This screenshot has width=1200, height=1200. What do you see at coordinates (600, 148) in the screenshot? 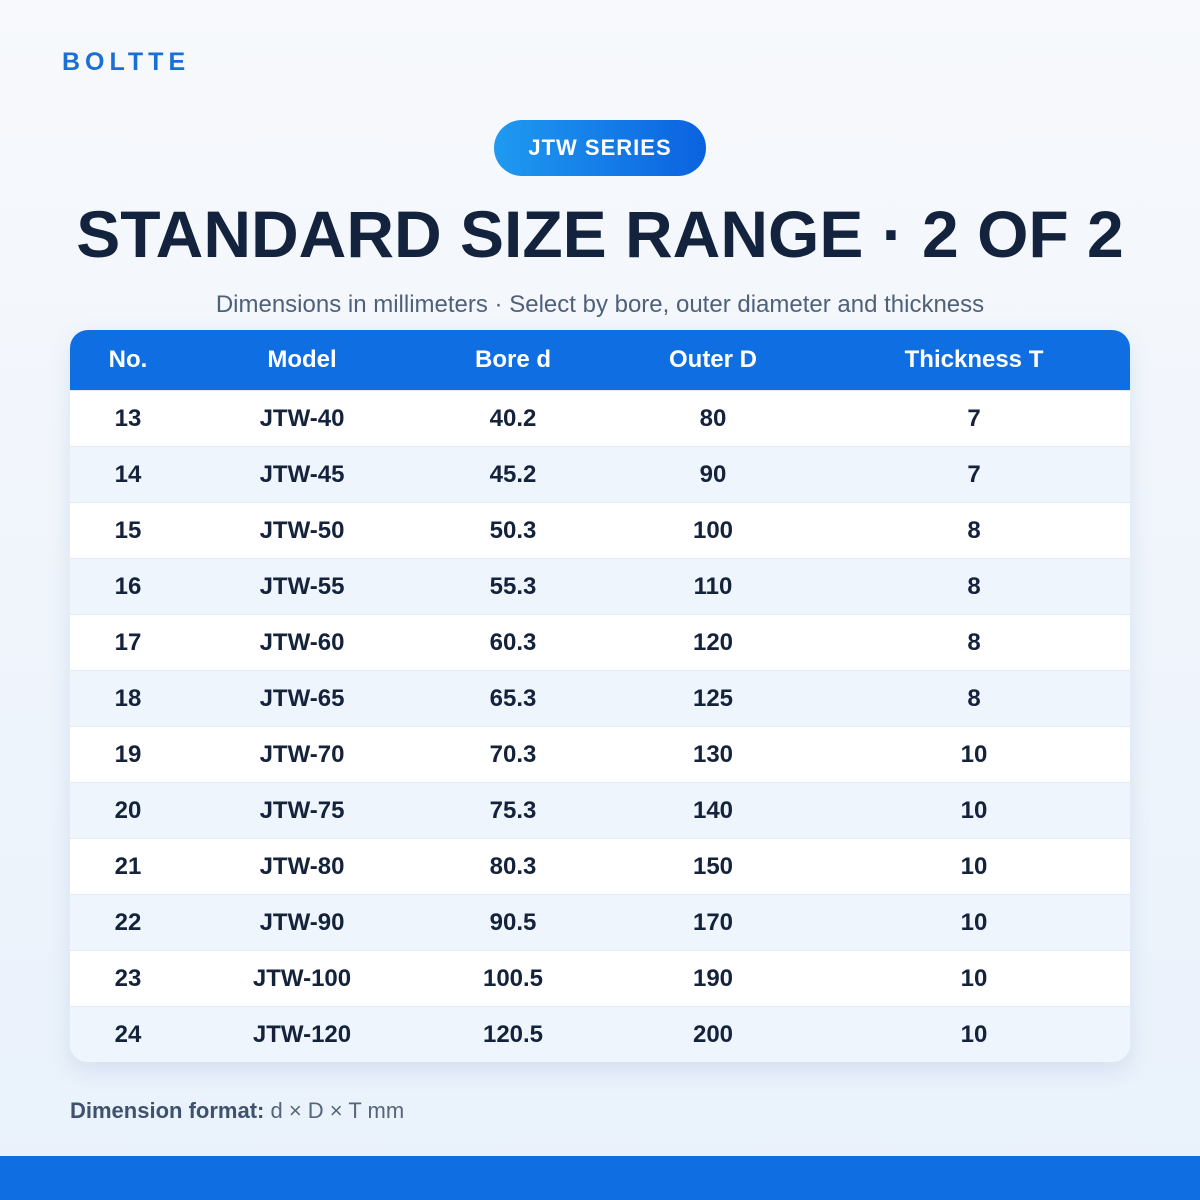
I see `series-badge: JTW SERIES` at bounding box center [600, 148].